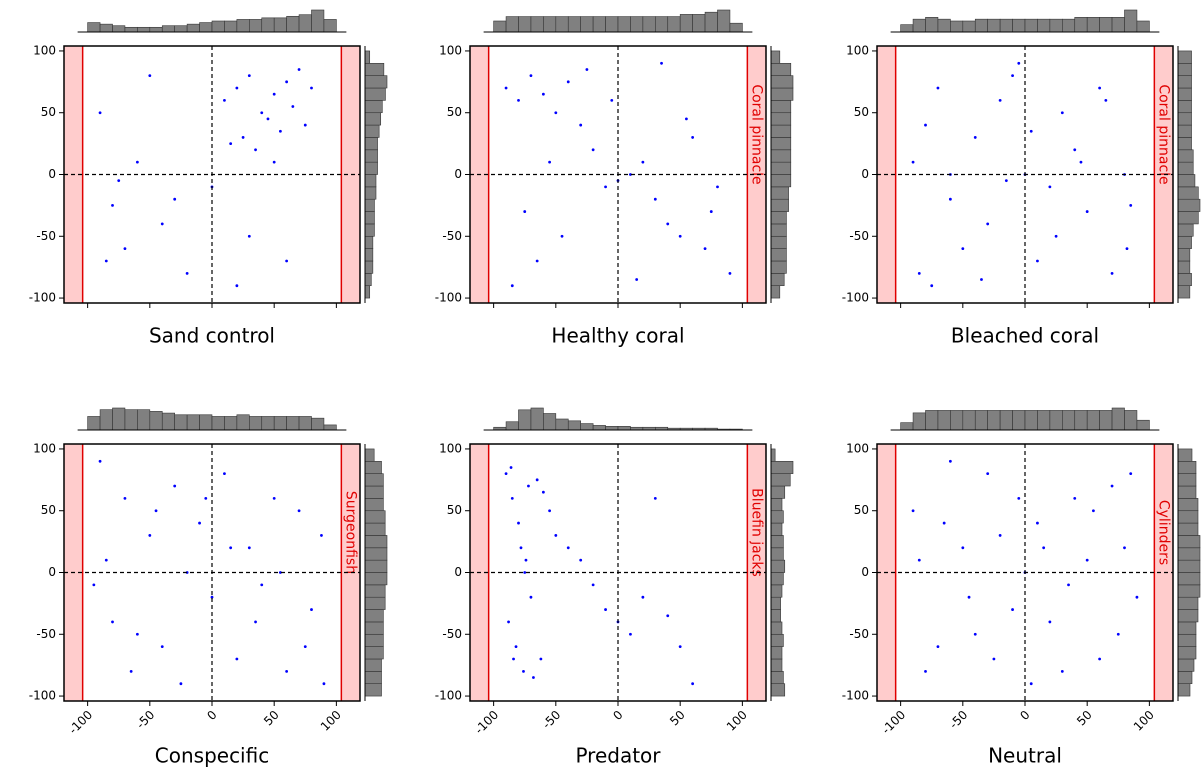 Image resolution: width=1202 pixels, height=773 pixels. Describe the element at coordinates (450, 448) in the screenshot. I see `y-tick-label: 100` at that location.